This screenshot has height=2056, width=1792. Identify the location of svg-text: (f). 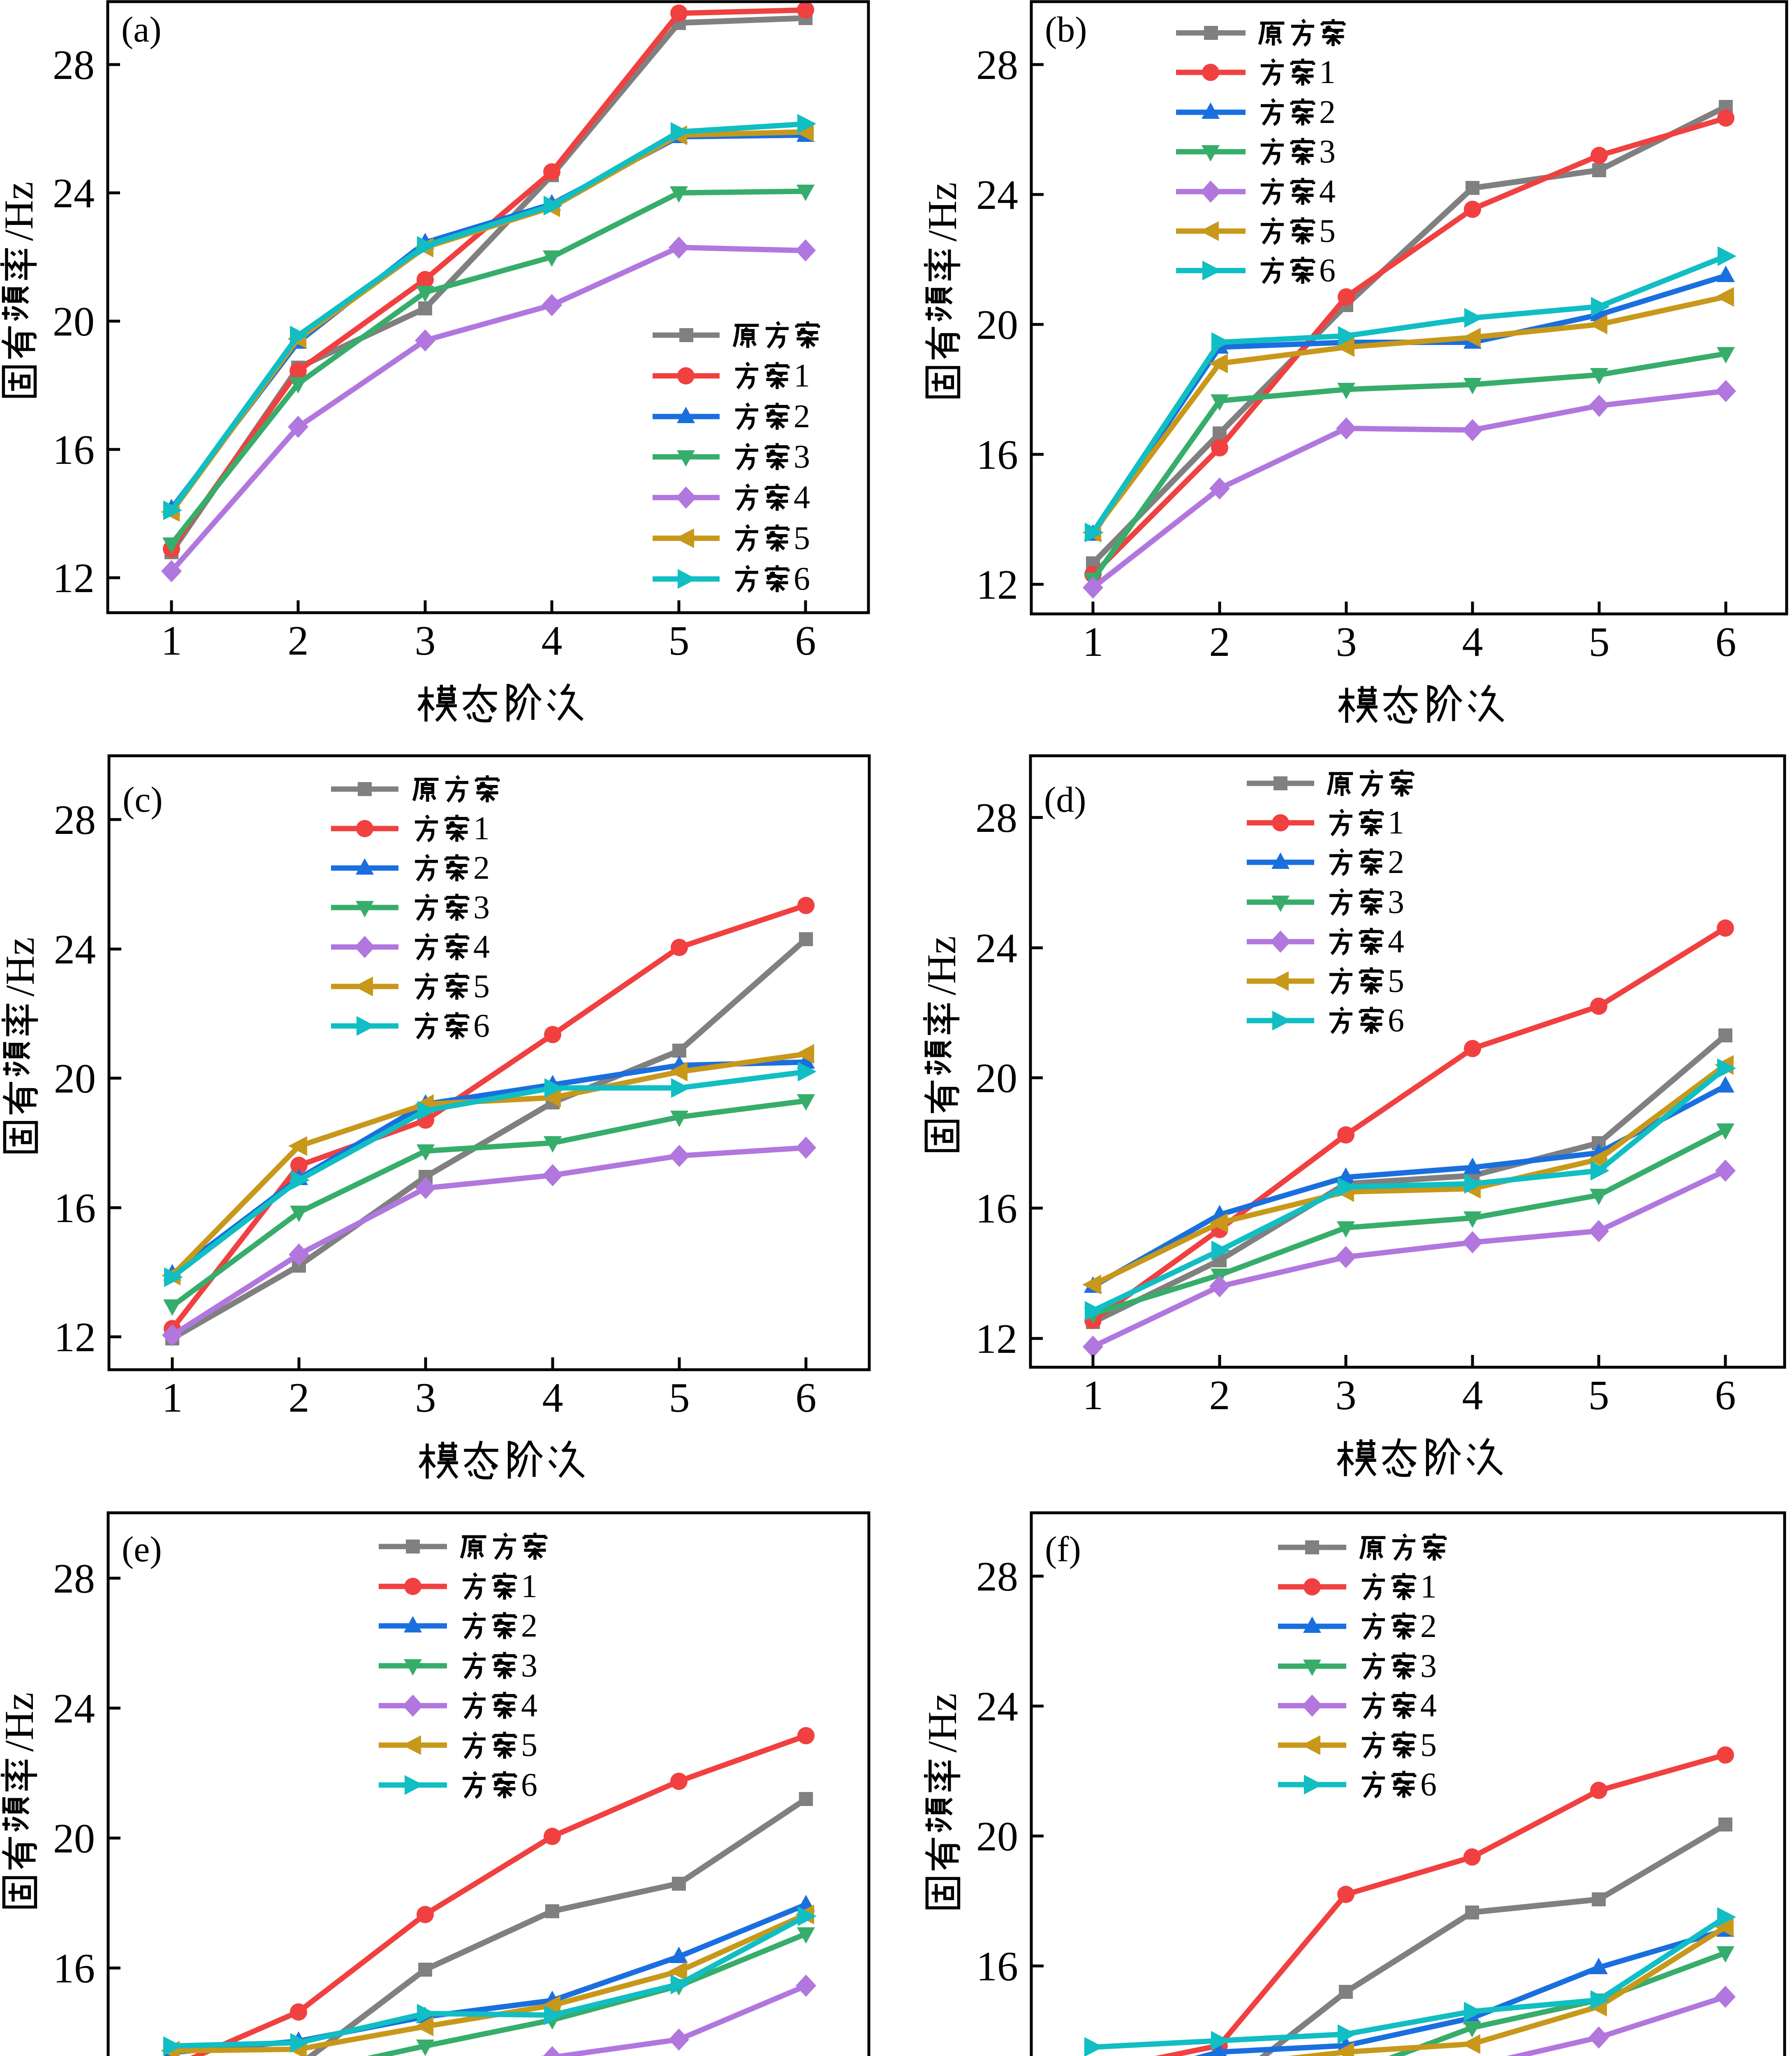
(1063, 1550).